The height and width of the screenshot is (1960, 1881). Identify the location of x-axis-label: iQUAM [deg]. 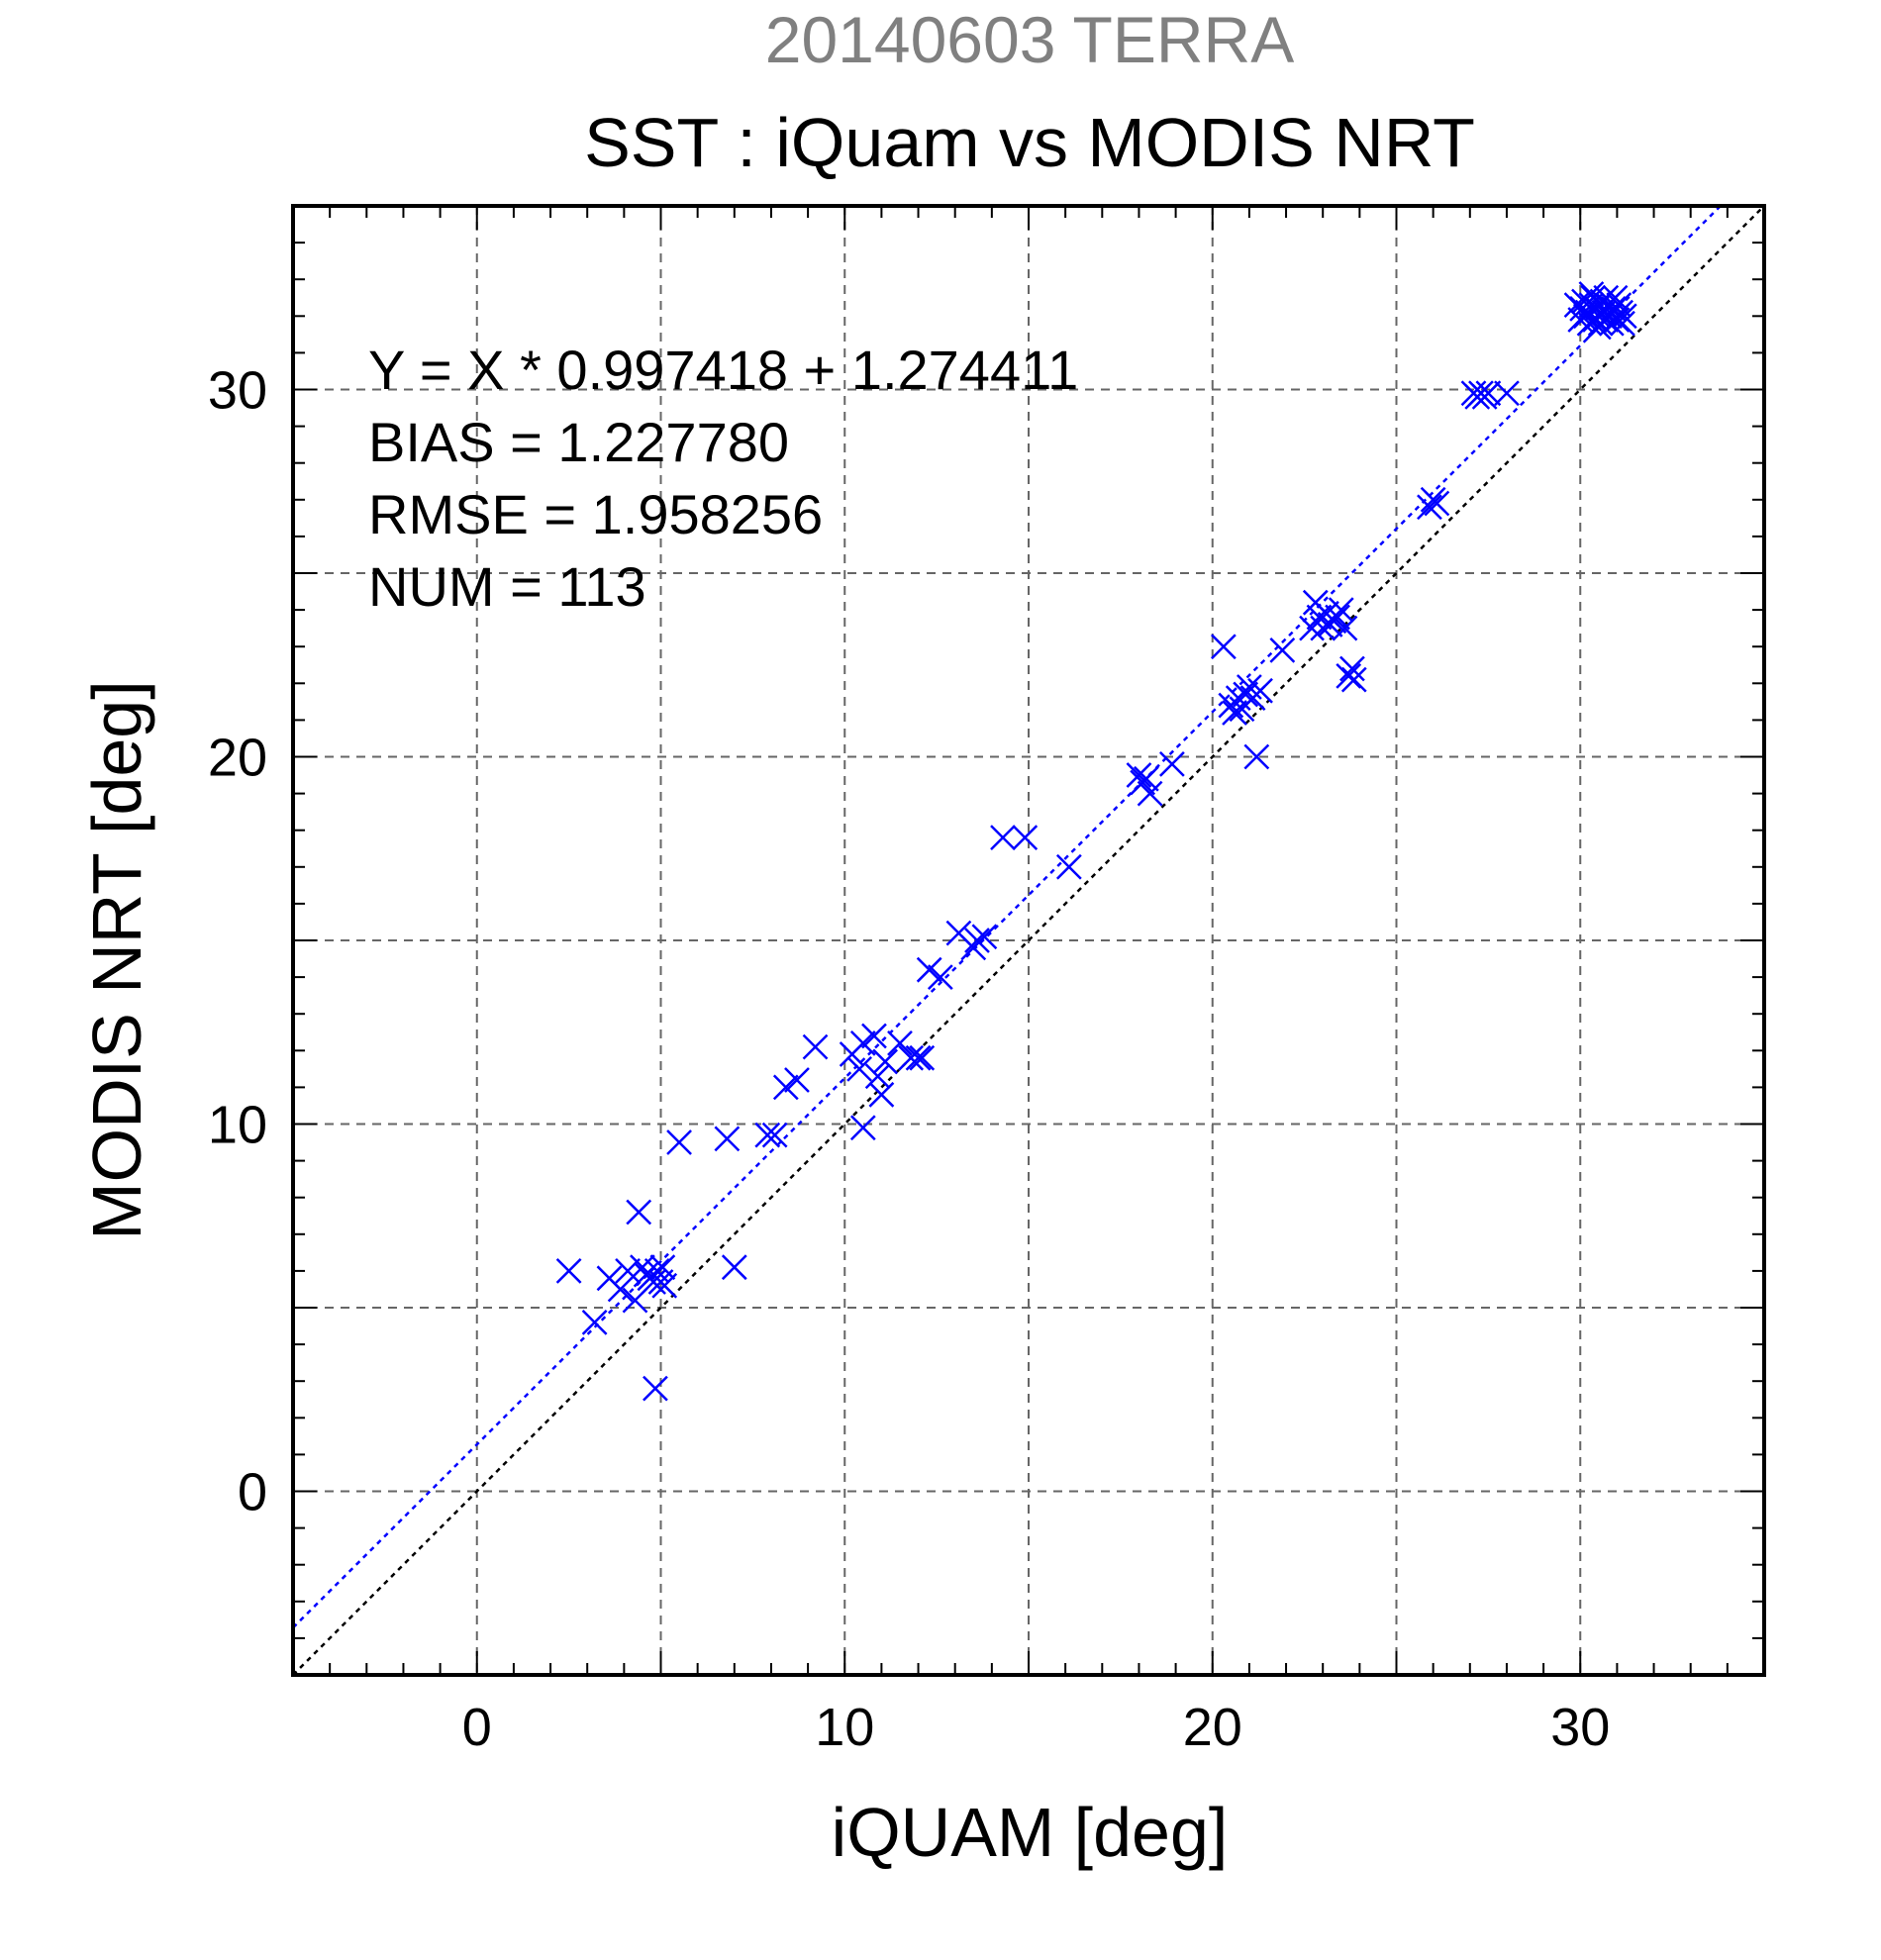
(1030, 1832).